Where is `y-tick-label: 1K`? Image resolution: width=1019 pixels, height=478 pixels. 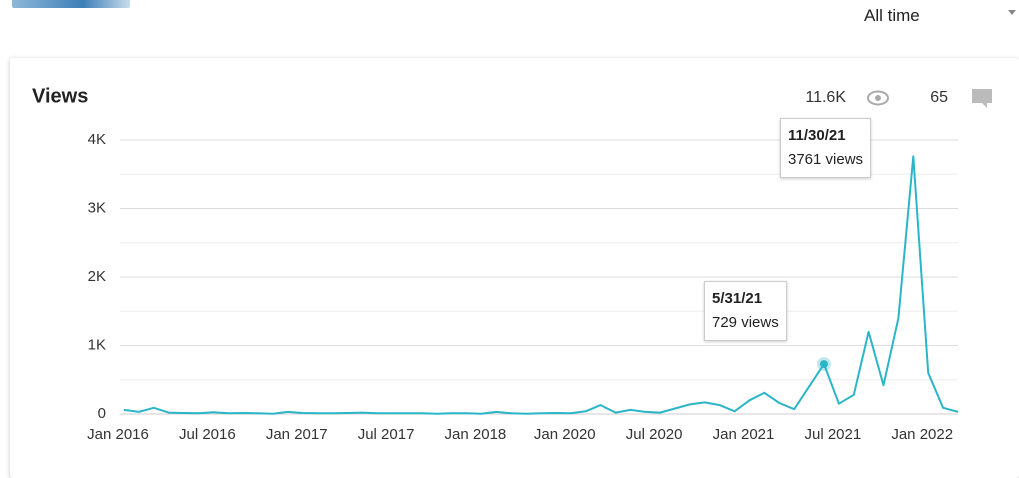 y-tick-label: 1K is located at coordinates (97, 344).